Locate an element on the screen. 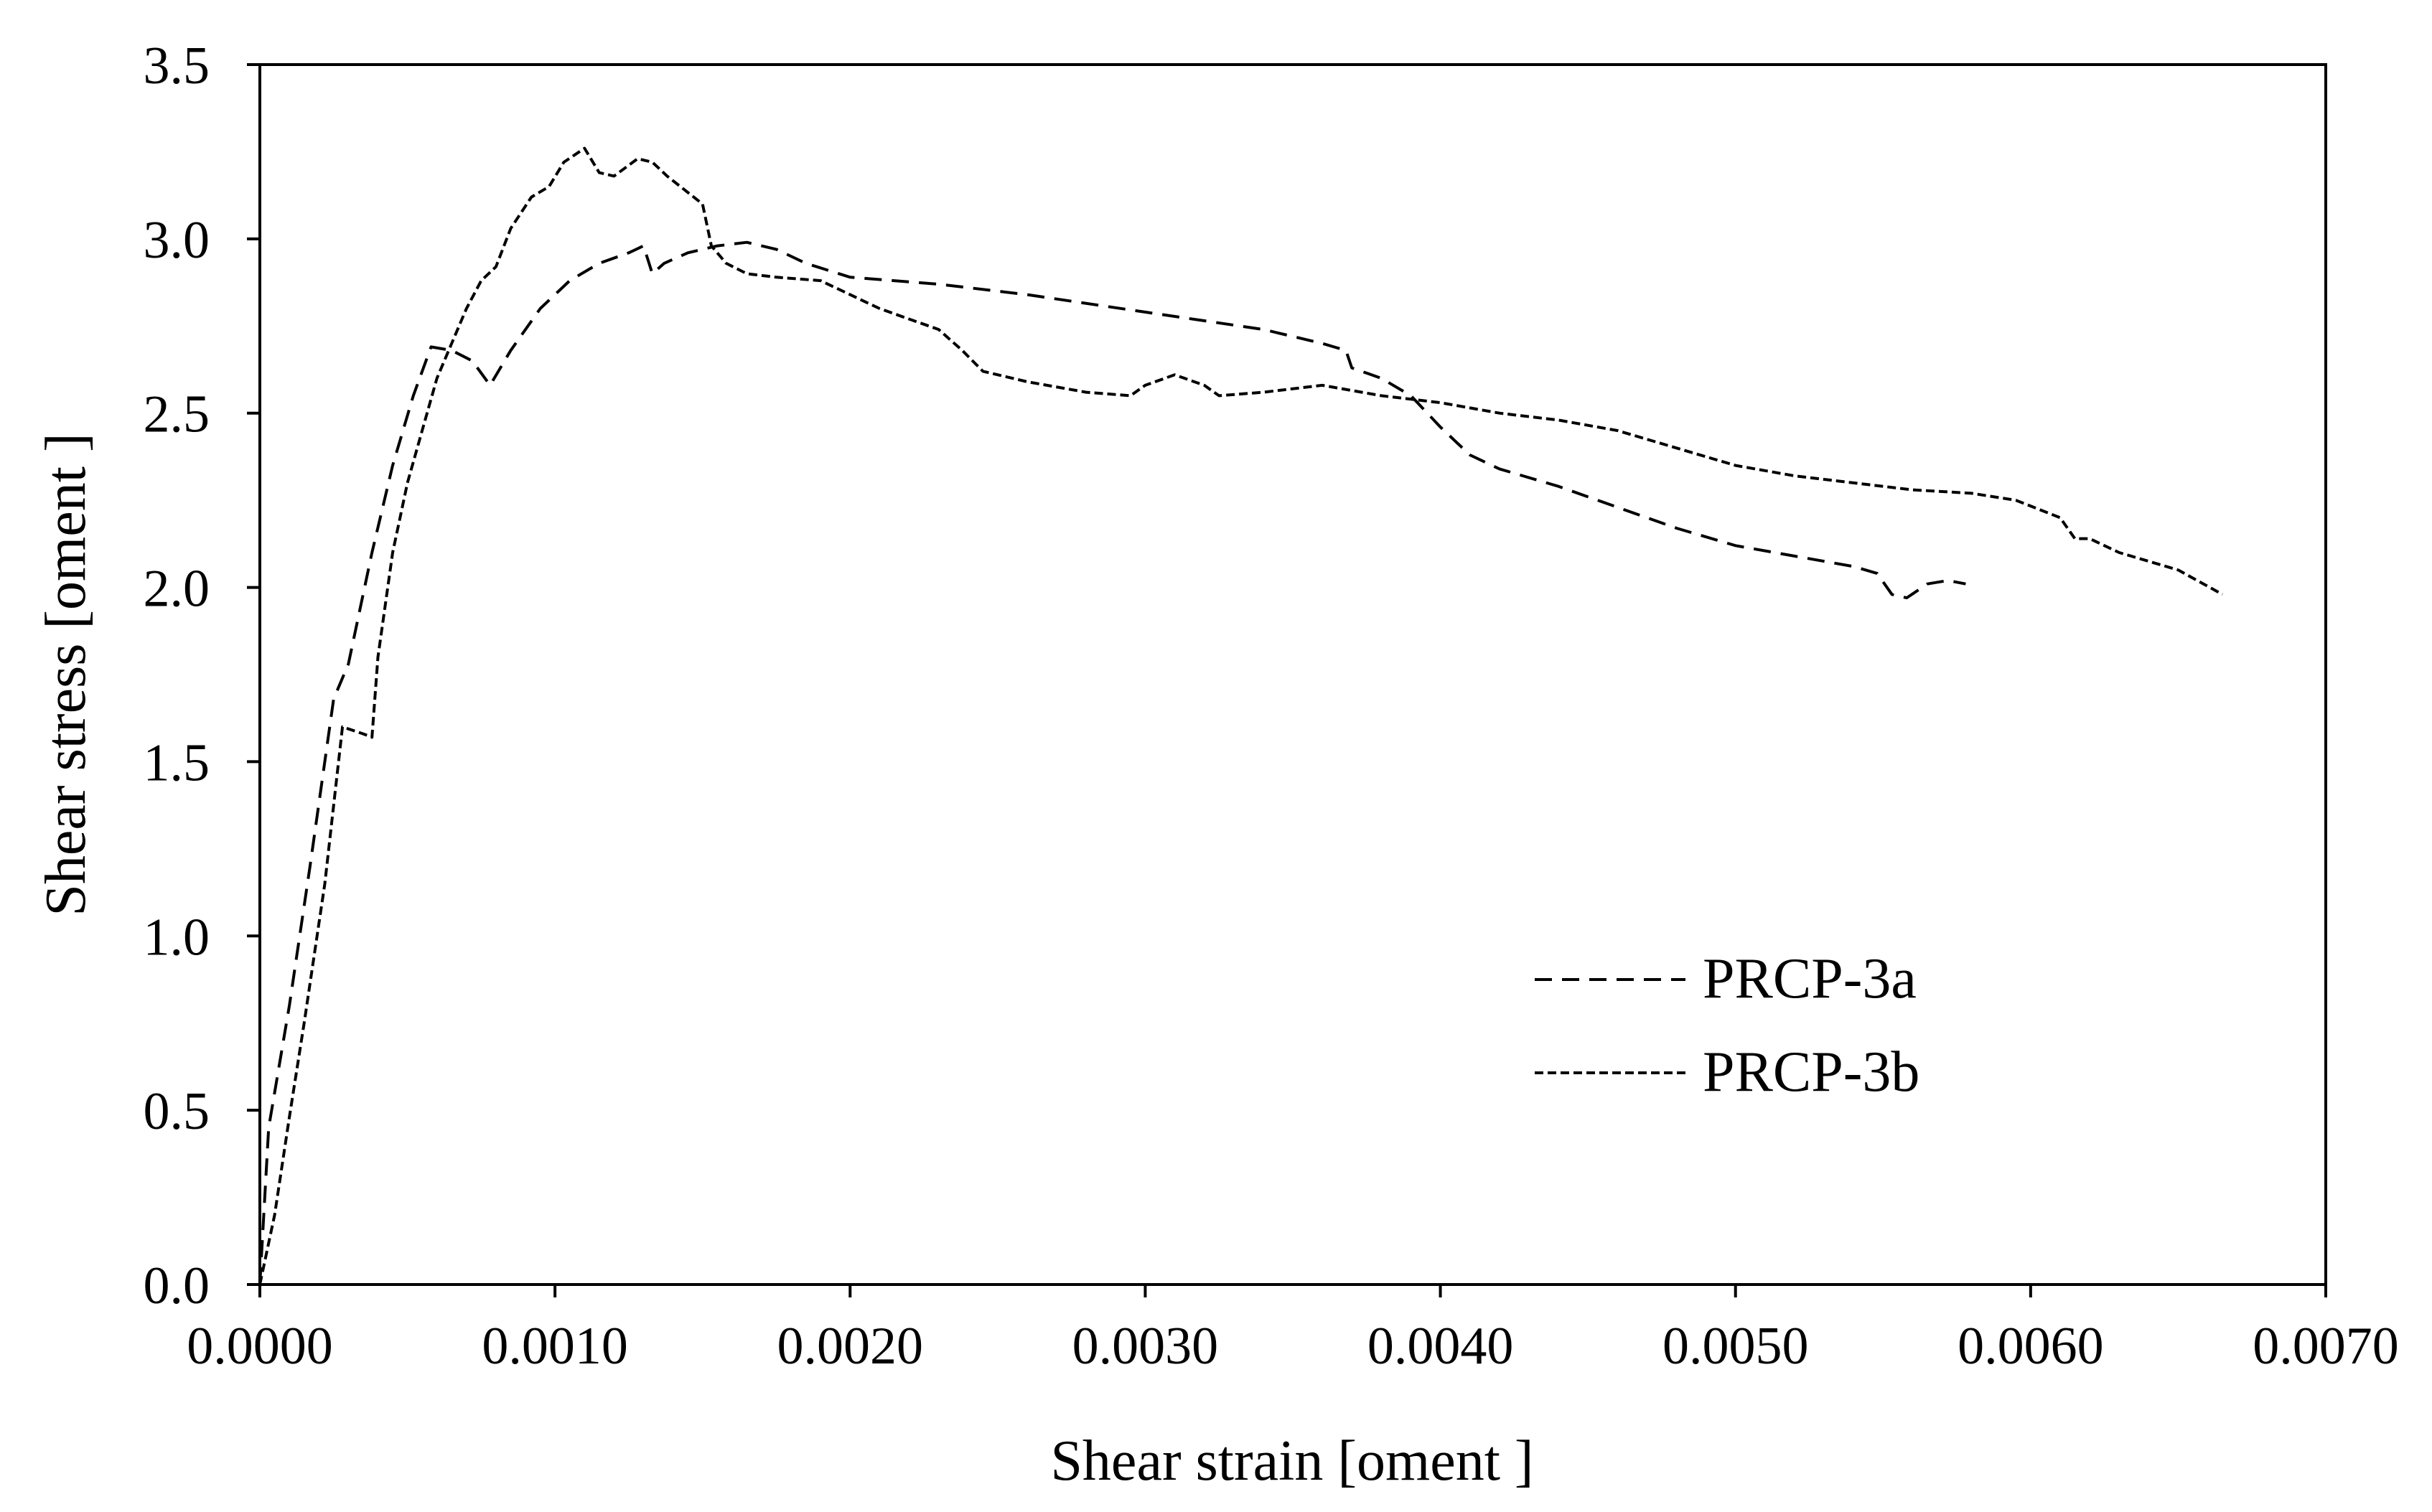 The image size is (2432, 1512). y-tick-label: 3.0 is located at coordinates (177, 240).